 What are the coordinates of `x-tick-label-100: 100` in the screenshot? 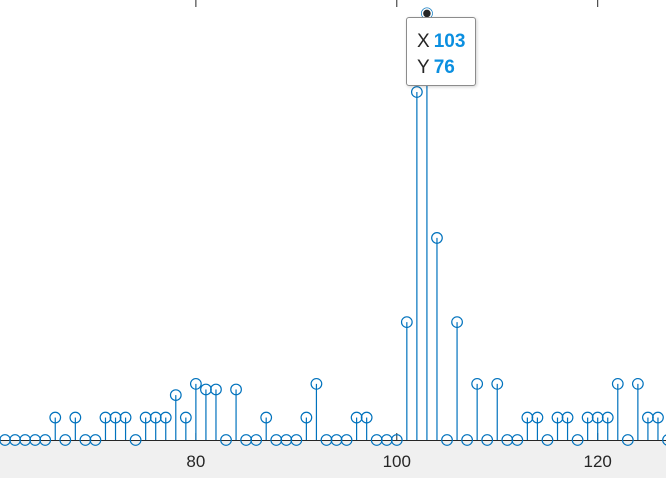 It's located at (397, 461).